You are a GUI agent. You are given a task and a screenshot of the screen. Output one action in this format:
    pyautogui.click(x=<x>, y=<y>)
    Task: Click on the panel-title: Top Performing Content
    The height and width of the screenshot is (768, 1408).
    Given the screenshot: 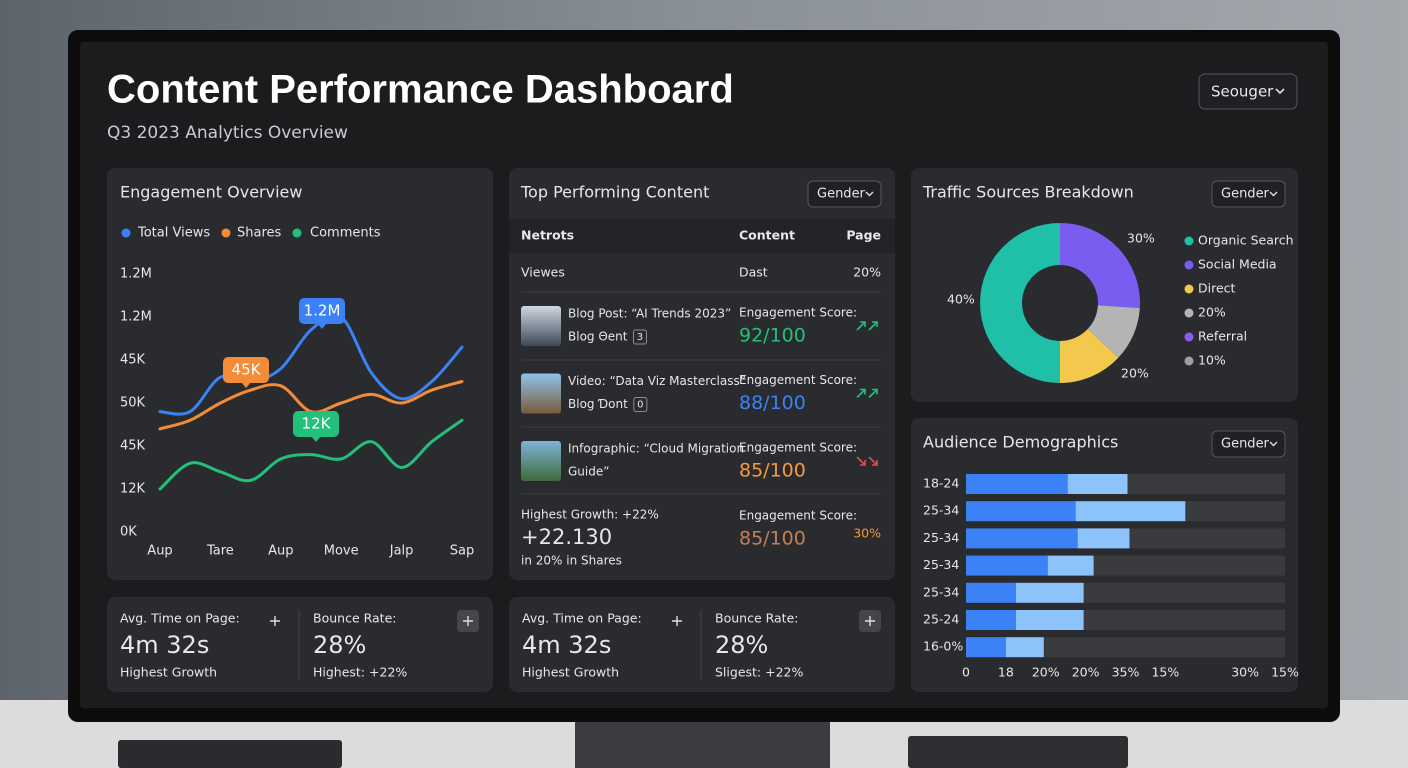 What is the action you would take?
    pyautogui.click(x=614, y=192)
    